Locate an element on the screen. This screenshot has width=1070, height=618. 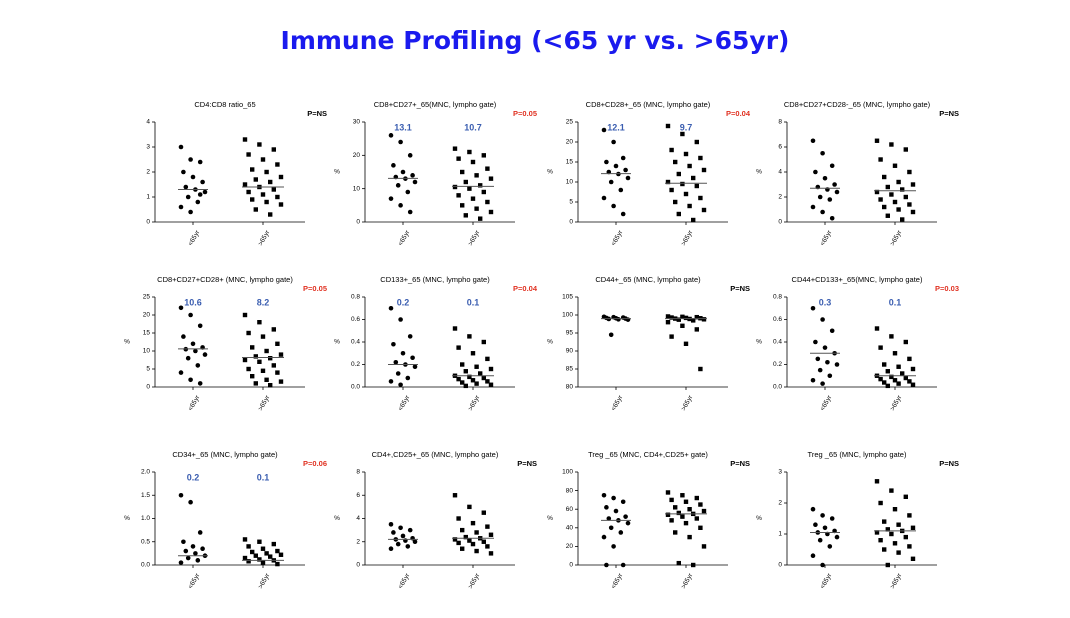
y-tick-label: 30 is located at coordinates (357, 122).